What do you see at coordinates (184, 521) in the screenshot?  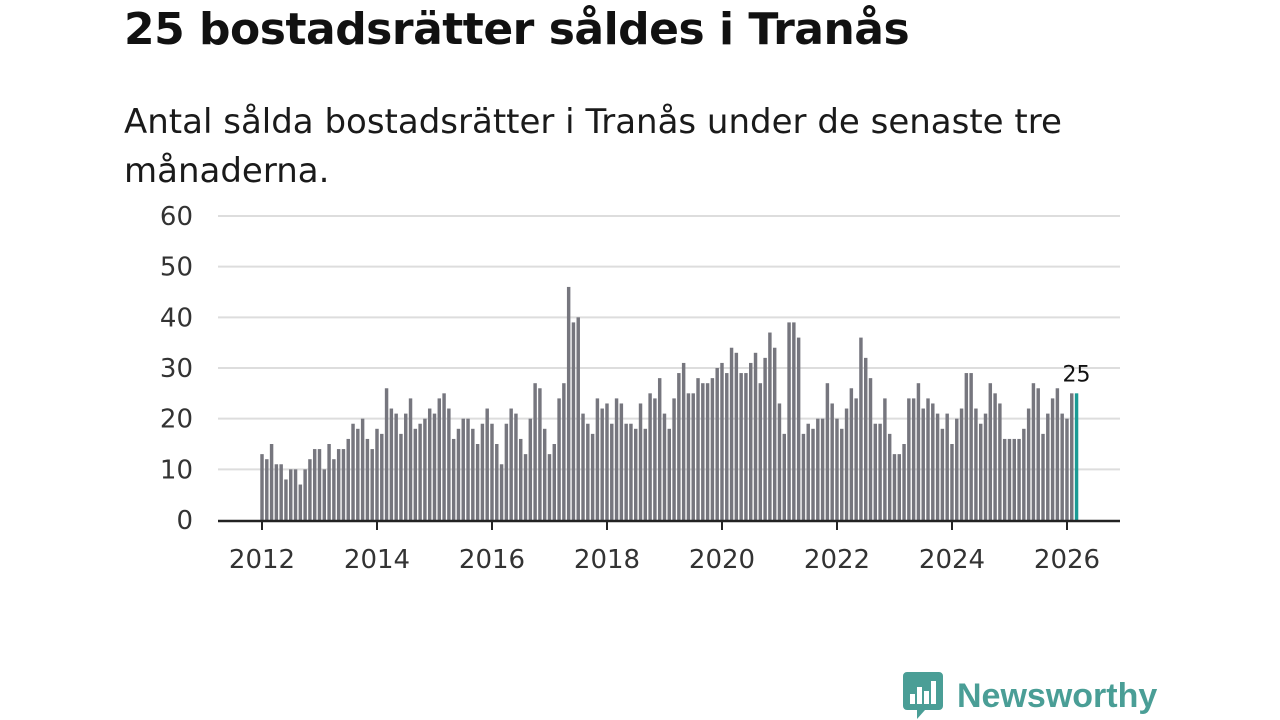 I see `y-tick-label: 0` at bounding box center [184, 521].